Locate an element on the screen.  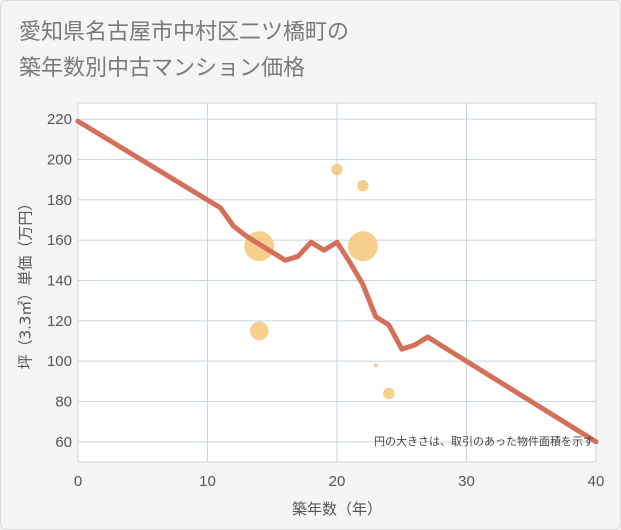
y-tick-label: 180 is located at coordinates (59, 200).